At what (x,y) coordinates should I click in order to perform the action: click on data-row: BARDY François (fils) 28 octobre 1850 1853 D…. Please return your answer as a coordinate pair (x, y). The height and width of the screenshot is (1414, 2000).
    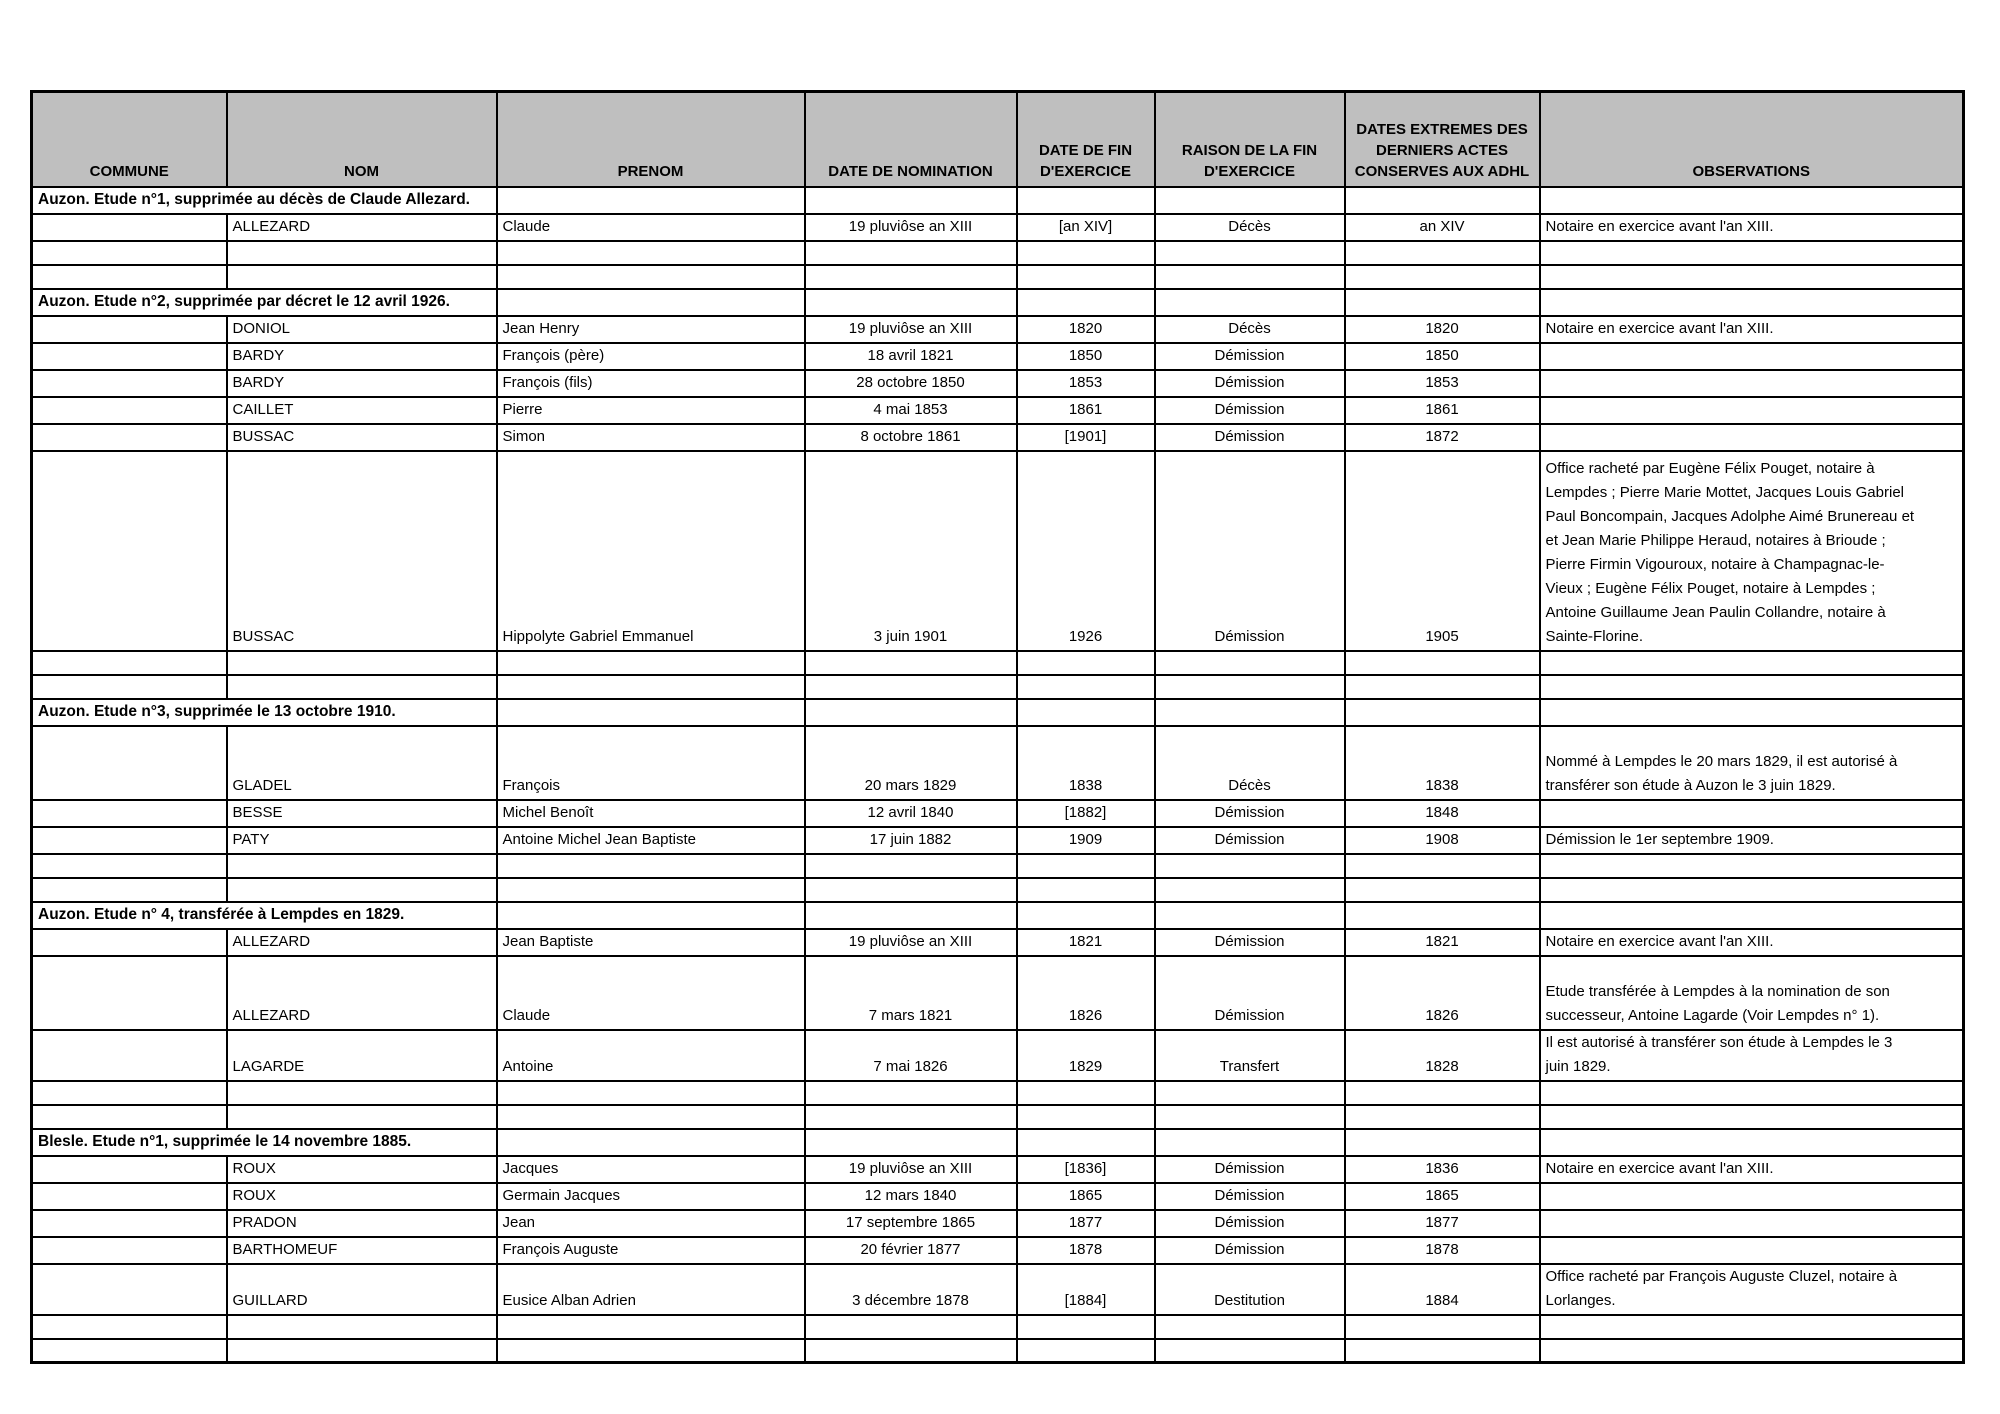
    Looking at the image, I should click on (997, 383).